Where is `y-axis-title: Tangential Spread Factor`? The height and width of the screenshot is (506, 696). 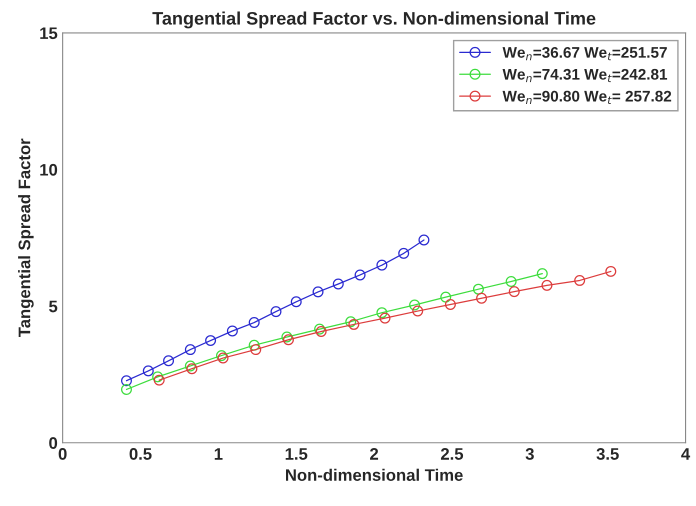
y-axis-title: Tangential Spread Factor is located at coordinates (26, 238).